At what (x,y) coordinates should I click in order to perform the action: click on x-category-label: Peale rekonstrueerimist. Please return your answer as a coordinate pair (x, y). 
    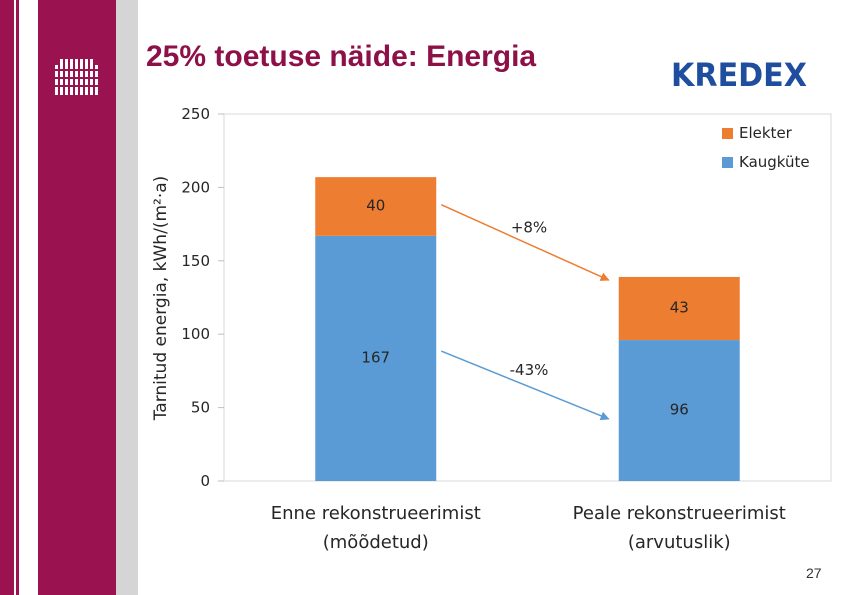
    Looking at the image, I should click on (679, 513).